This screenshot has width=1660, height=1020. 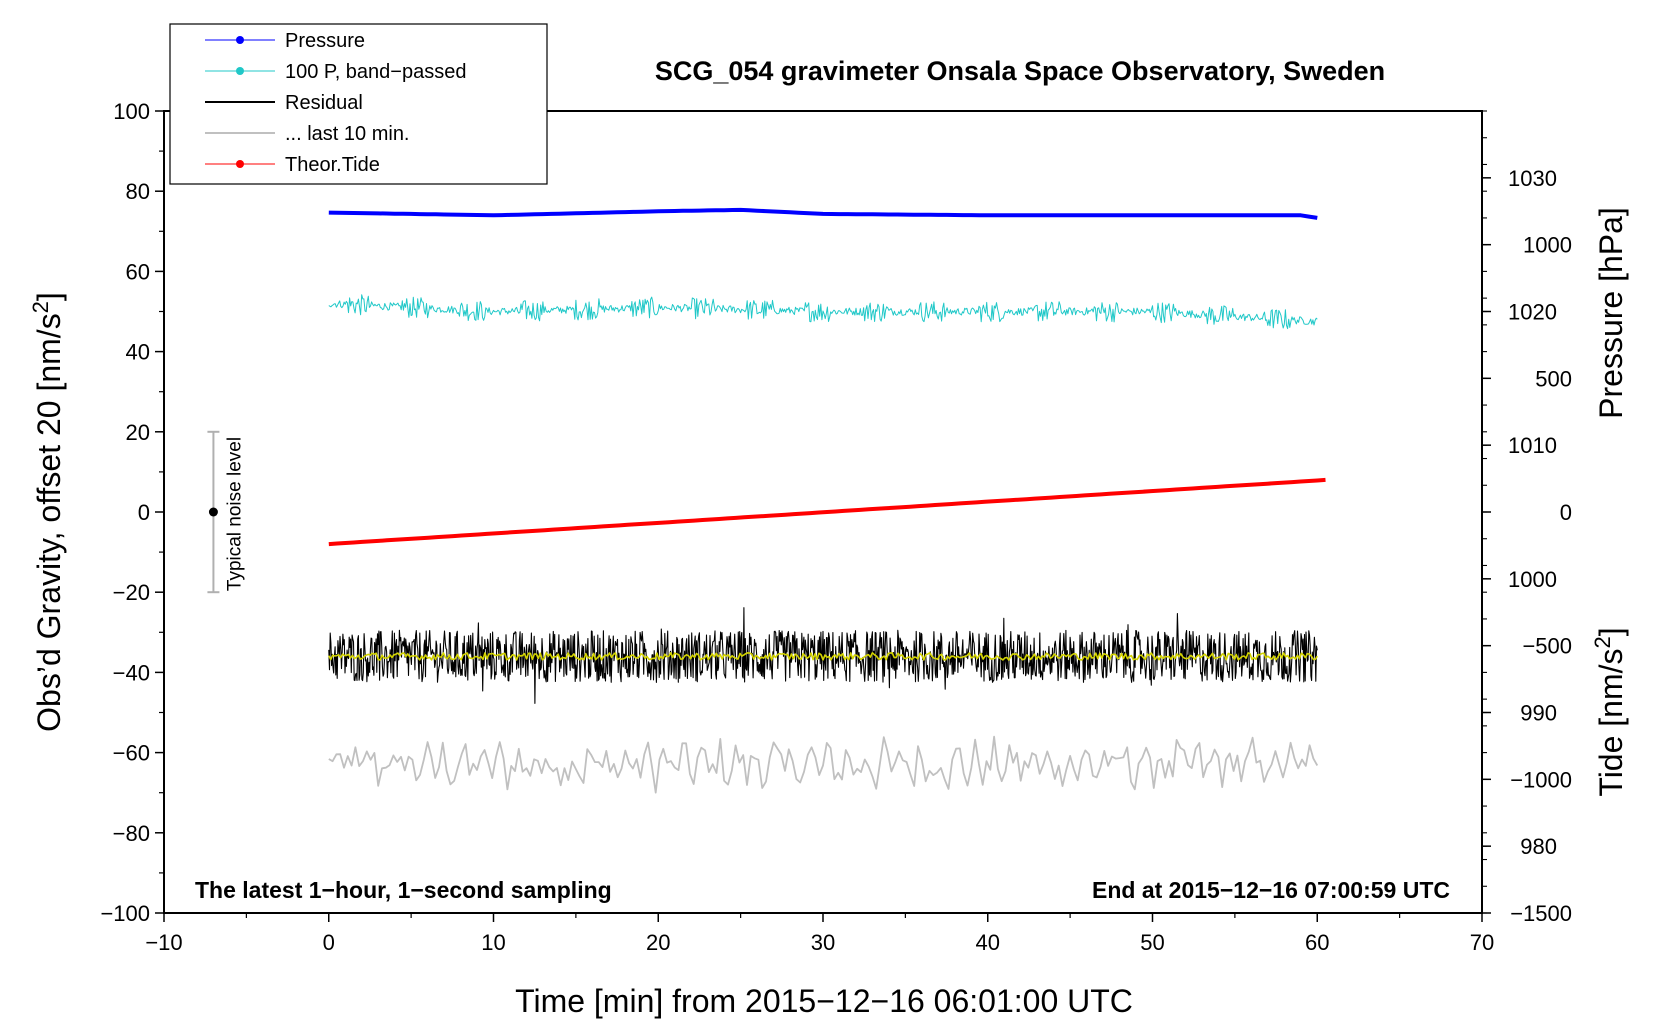 What do you see at coordinates (1547, 245) in the screenshot?
I see `tide-tick-label: 1000` at bounding box center [1547, 245].